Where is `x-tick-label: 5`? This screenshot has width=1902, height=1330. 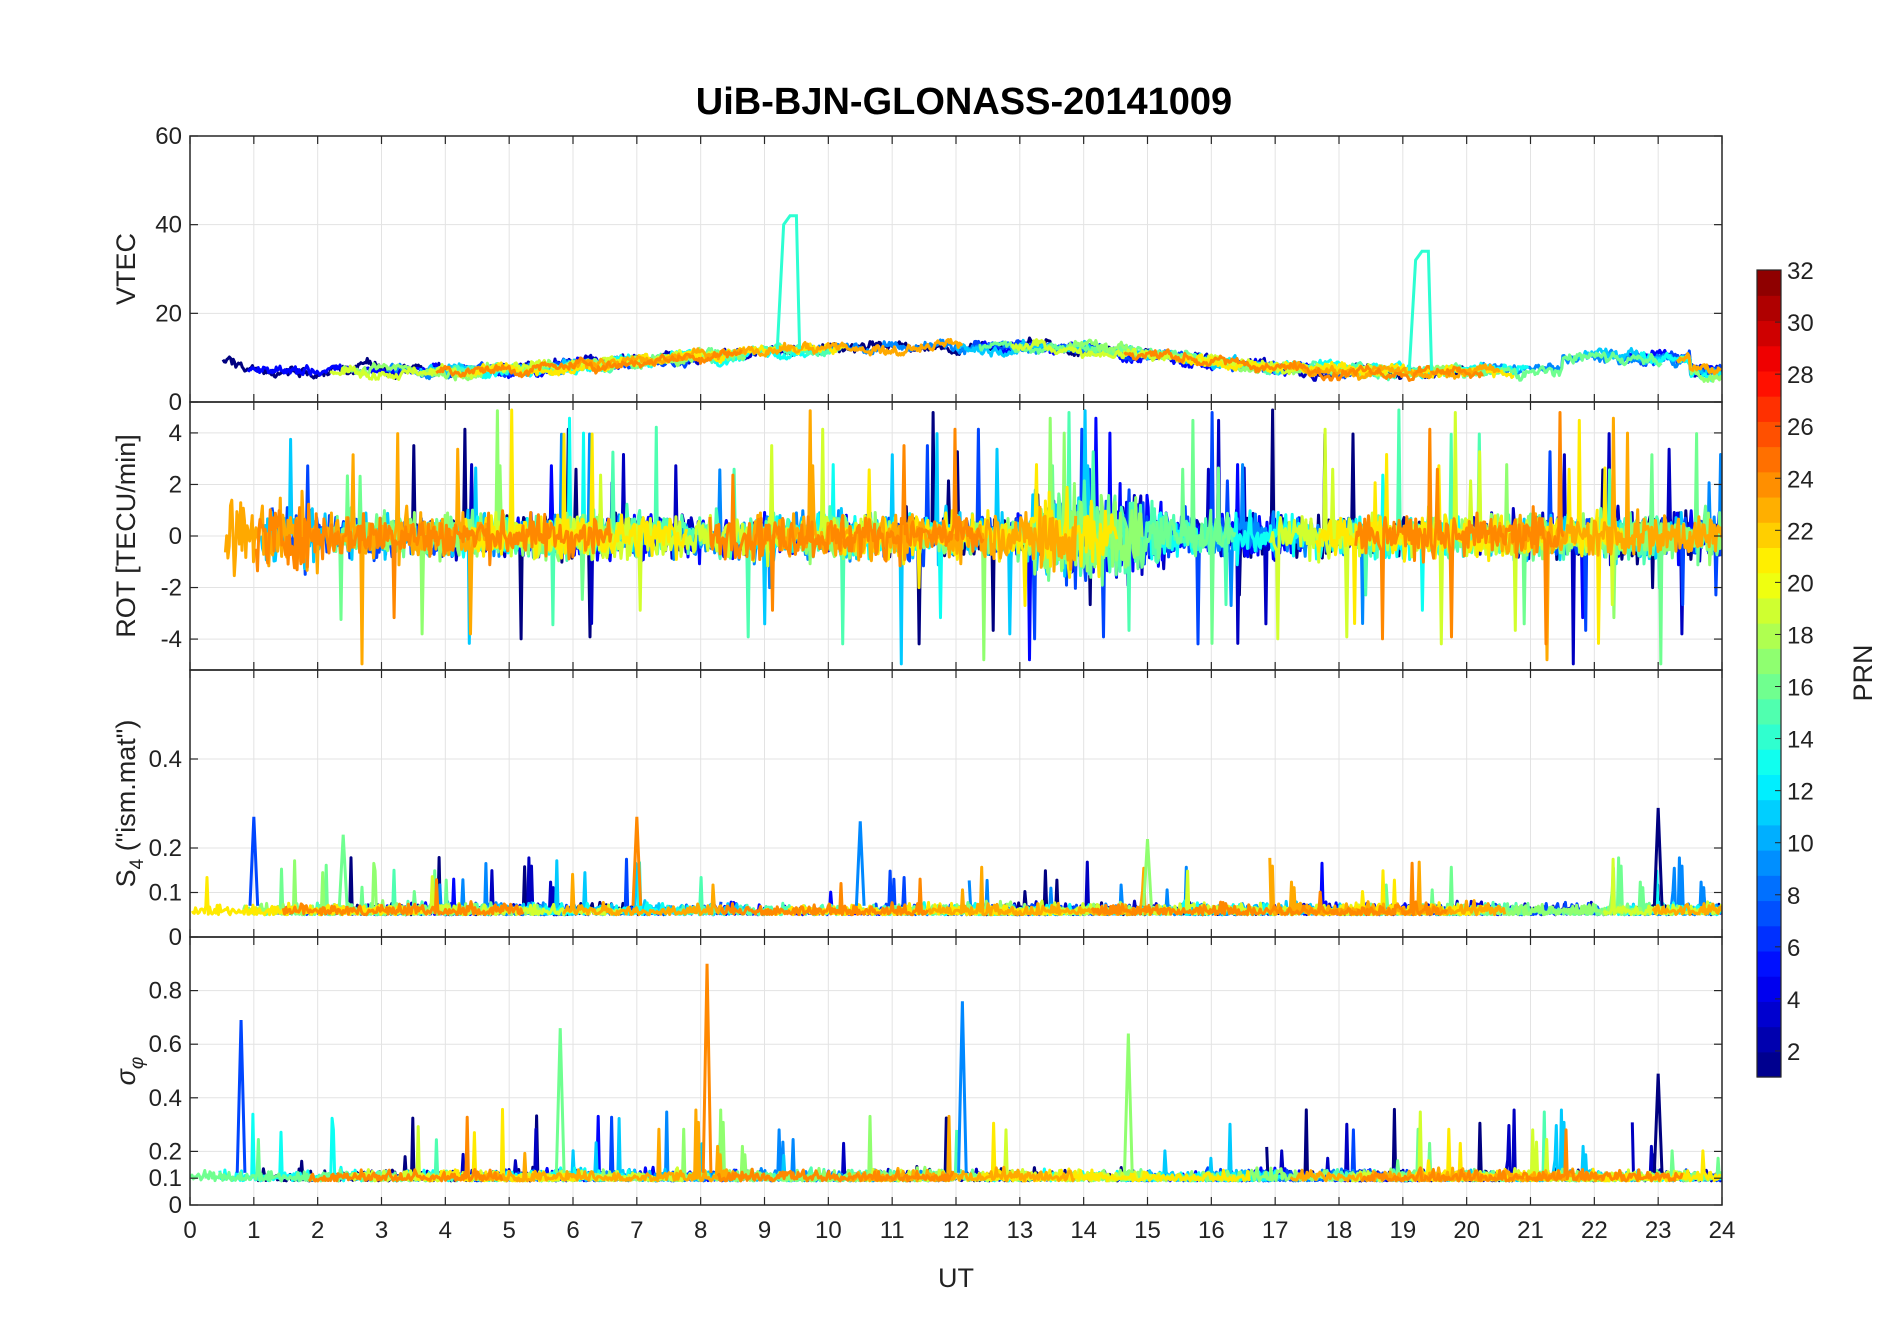
x-tick-label: 5 is located at coordinates (508, 1230).